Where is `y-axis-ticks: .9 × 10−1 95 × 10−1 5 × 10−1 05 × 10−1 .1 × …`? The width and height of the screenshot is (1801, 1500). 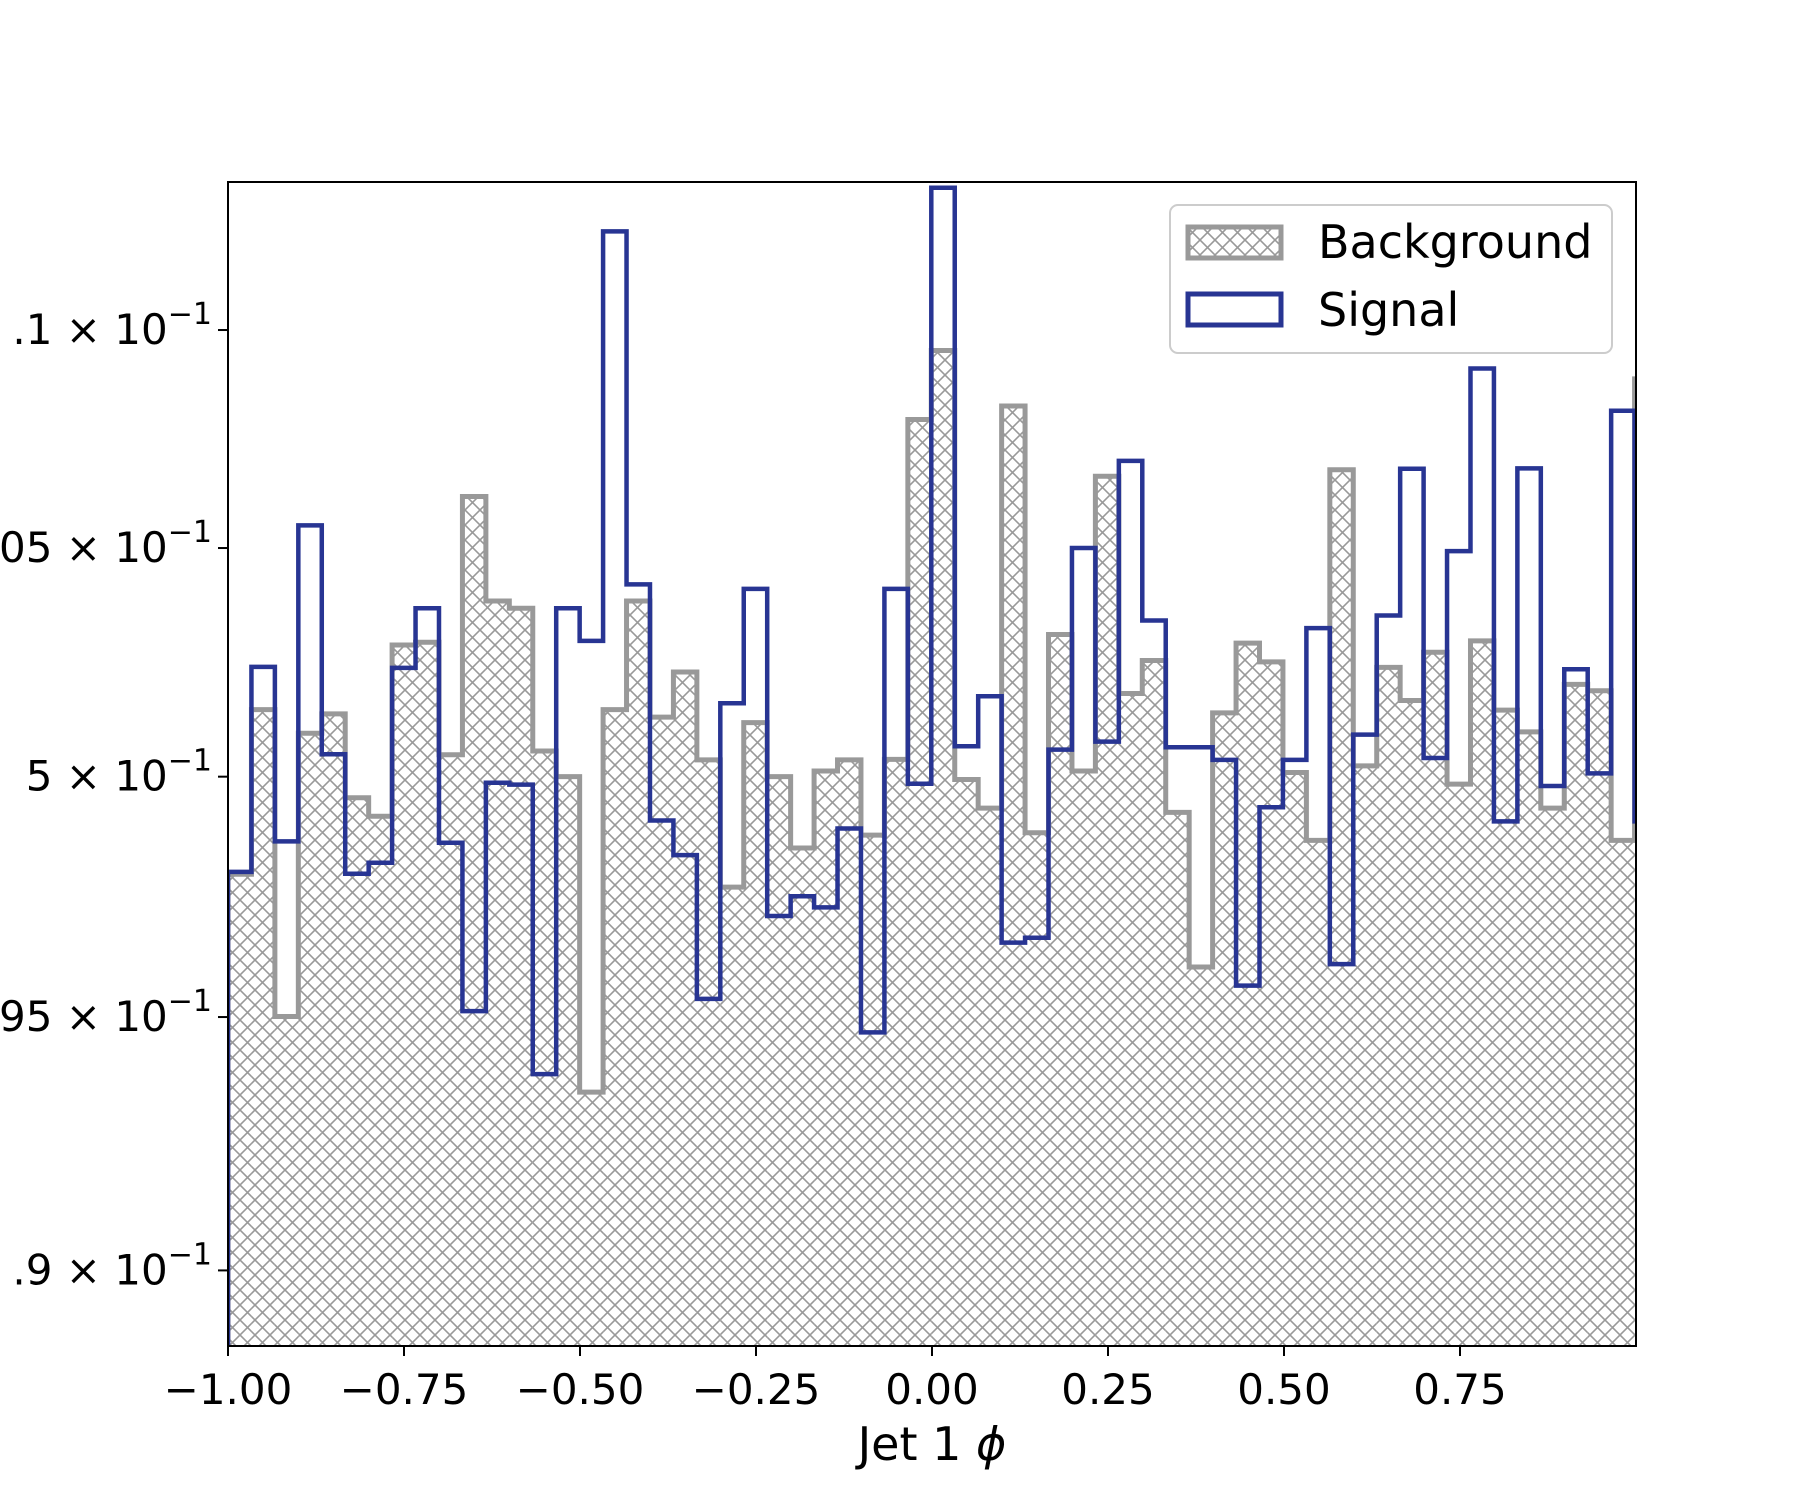
y-axis-ticks: .9 × 10−1 95 × 10−1 5 × 10−1 05 × 10−1 .1 × … is located at coordinates (114, 795).